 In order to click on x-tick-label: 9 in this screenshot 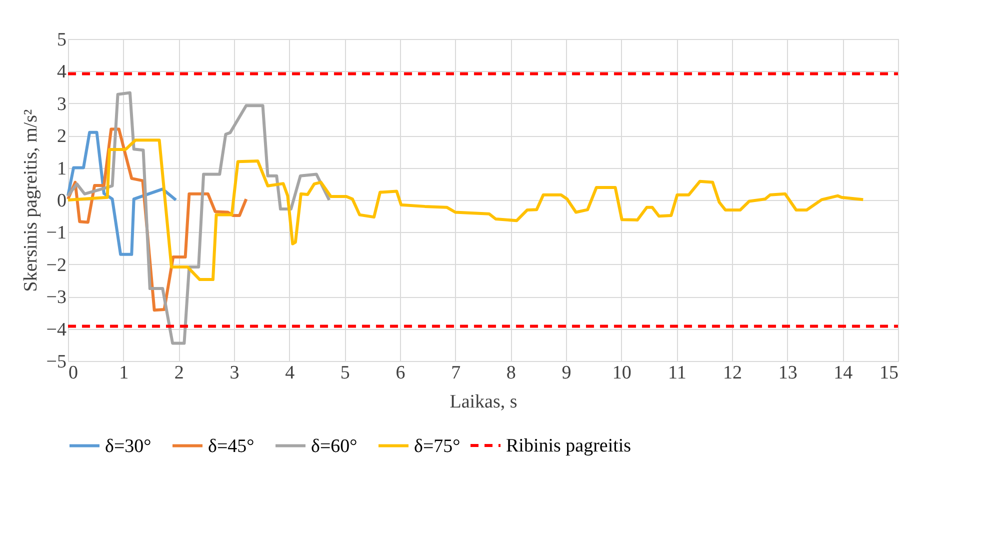, I will do `click(567, 373)`.